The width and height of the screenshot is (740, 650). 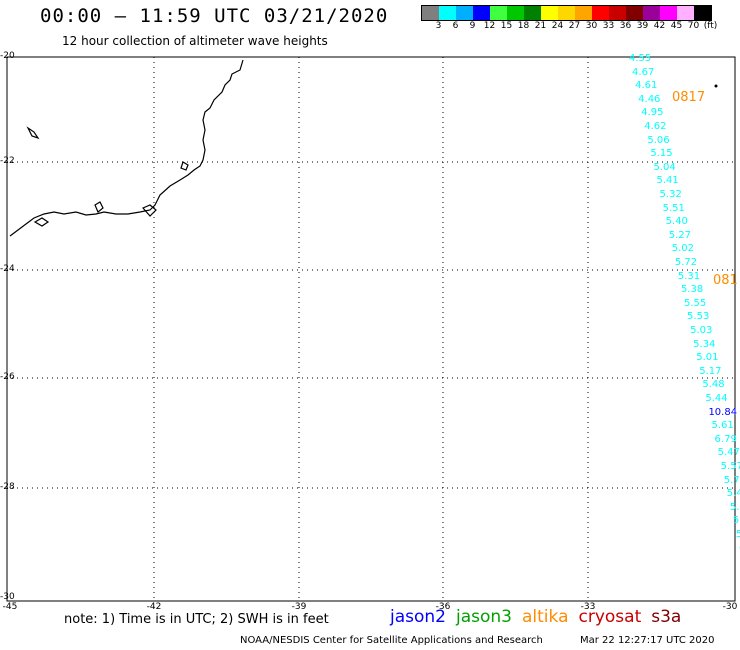 What do you see at coordinates (591, 26) in the screenshot?
I see `legend-label: 30` at bounding box center [591, 26].